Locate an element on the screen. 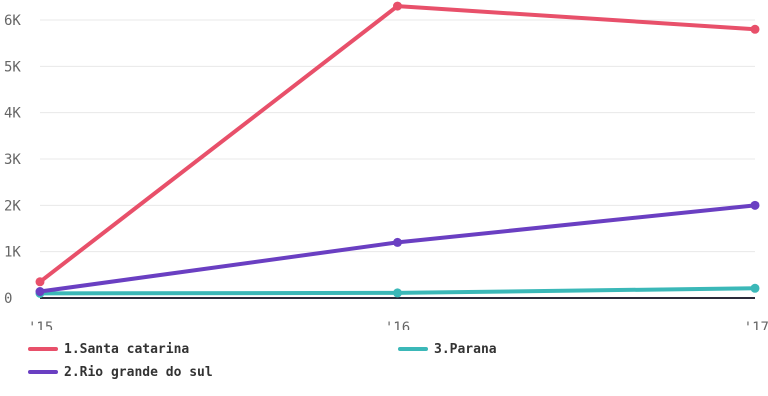 This screenshot has height=396, width=768. legend-swatch-rio-grande-do-sul is located at coordinates (43, 372).